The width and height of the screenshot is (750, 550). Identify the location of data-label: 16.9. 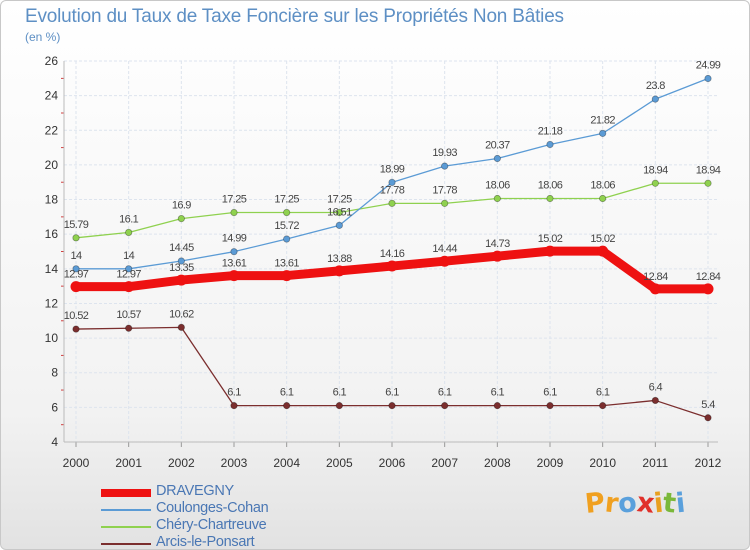
(181, 206).